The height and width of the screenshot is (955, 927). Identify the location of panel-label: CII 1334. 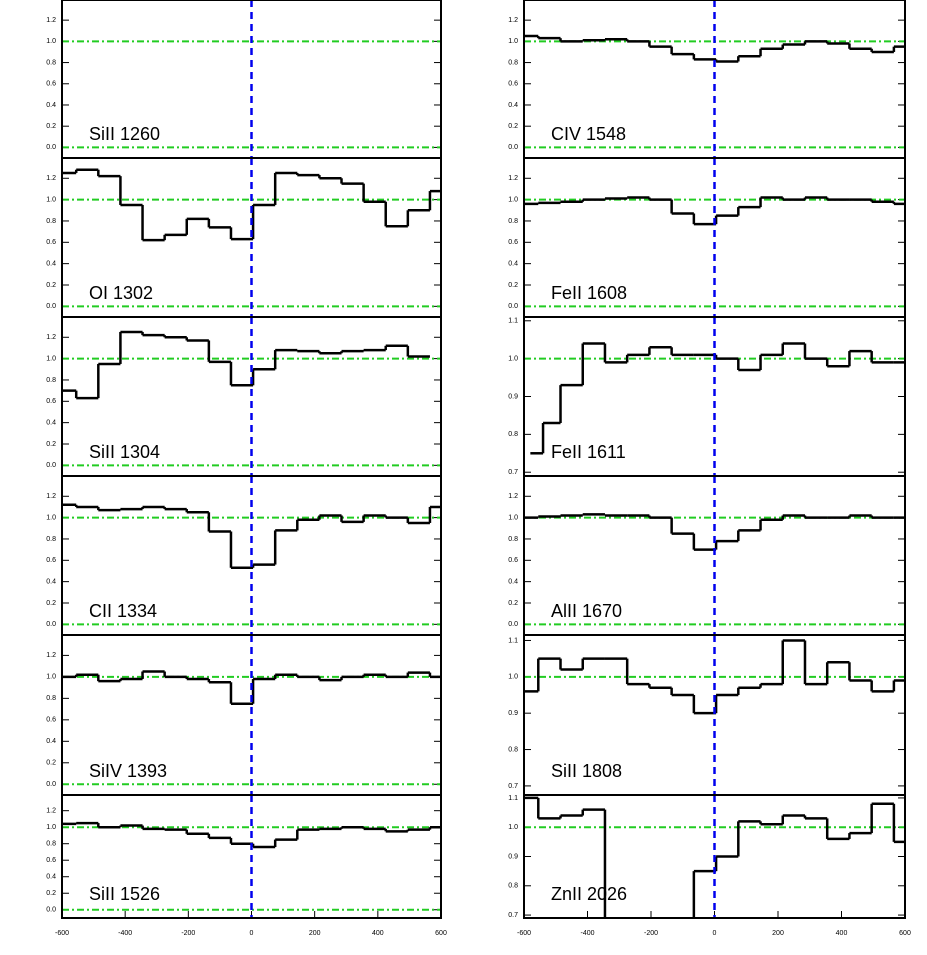
(123, 611).